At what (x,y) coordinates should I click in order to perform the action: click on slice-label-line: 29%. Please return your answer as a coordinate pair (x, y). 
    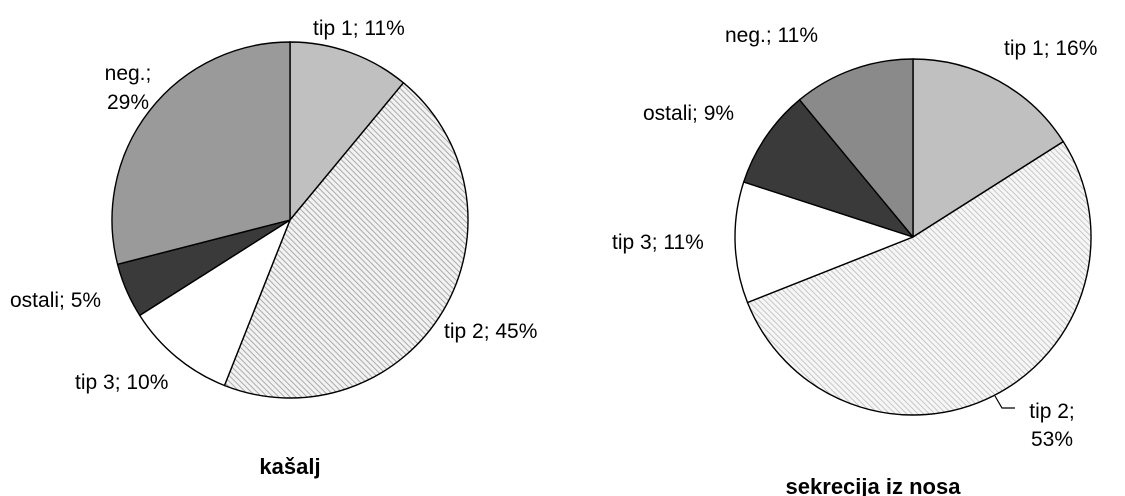
    Looking at the image, I should click on (128, 102).